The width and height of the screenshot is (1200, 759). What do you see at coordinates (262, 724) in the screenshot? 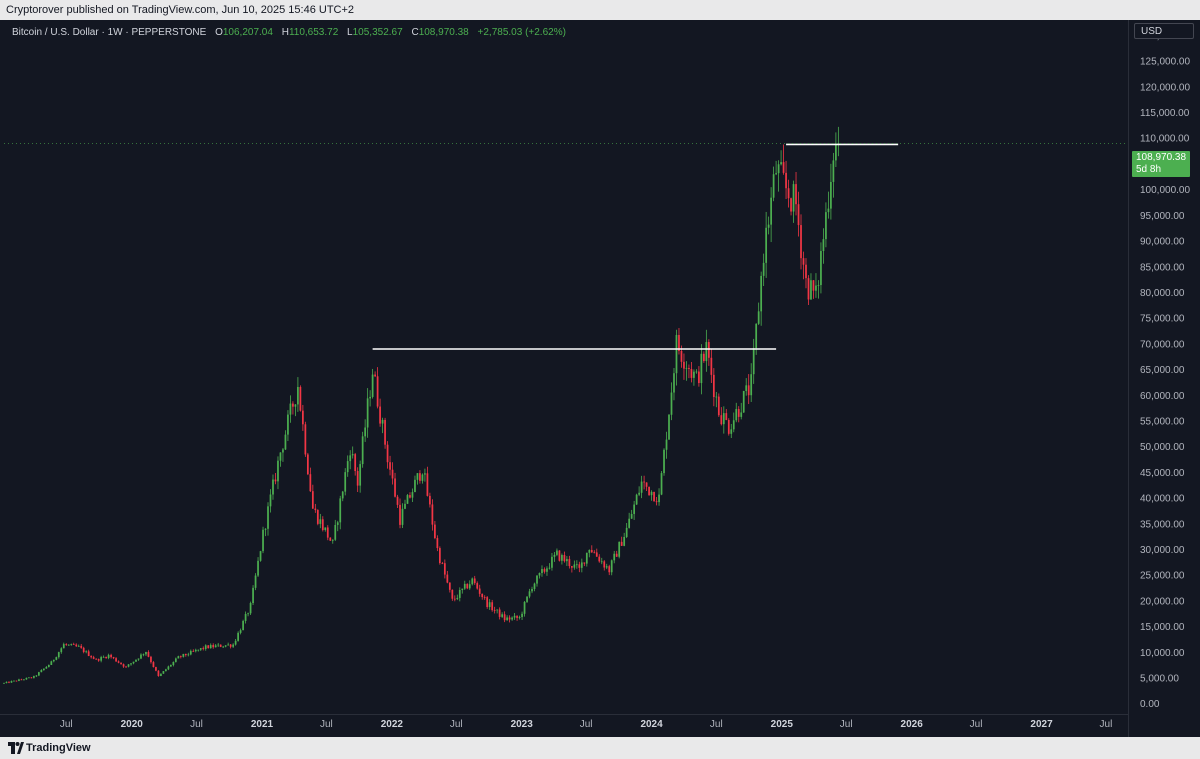
I see `time-tick-label: 2021` at bounding box center [262, 724].